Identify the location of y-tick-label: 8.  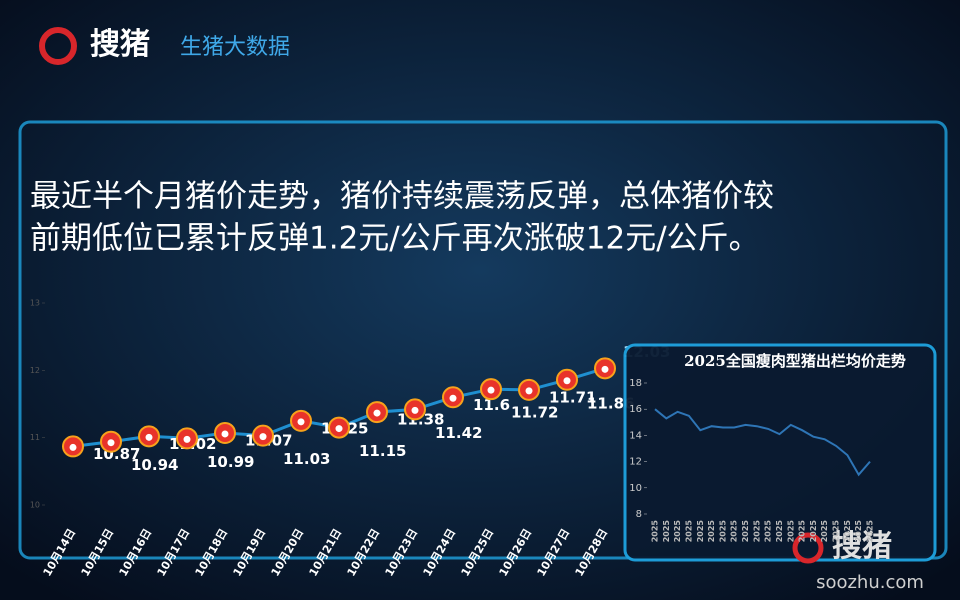
(639, 514).